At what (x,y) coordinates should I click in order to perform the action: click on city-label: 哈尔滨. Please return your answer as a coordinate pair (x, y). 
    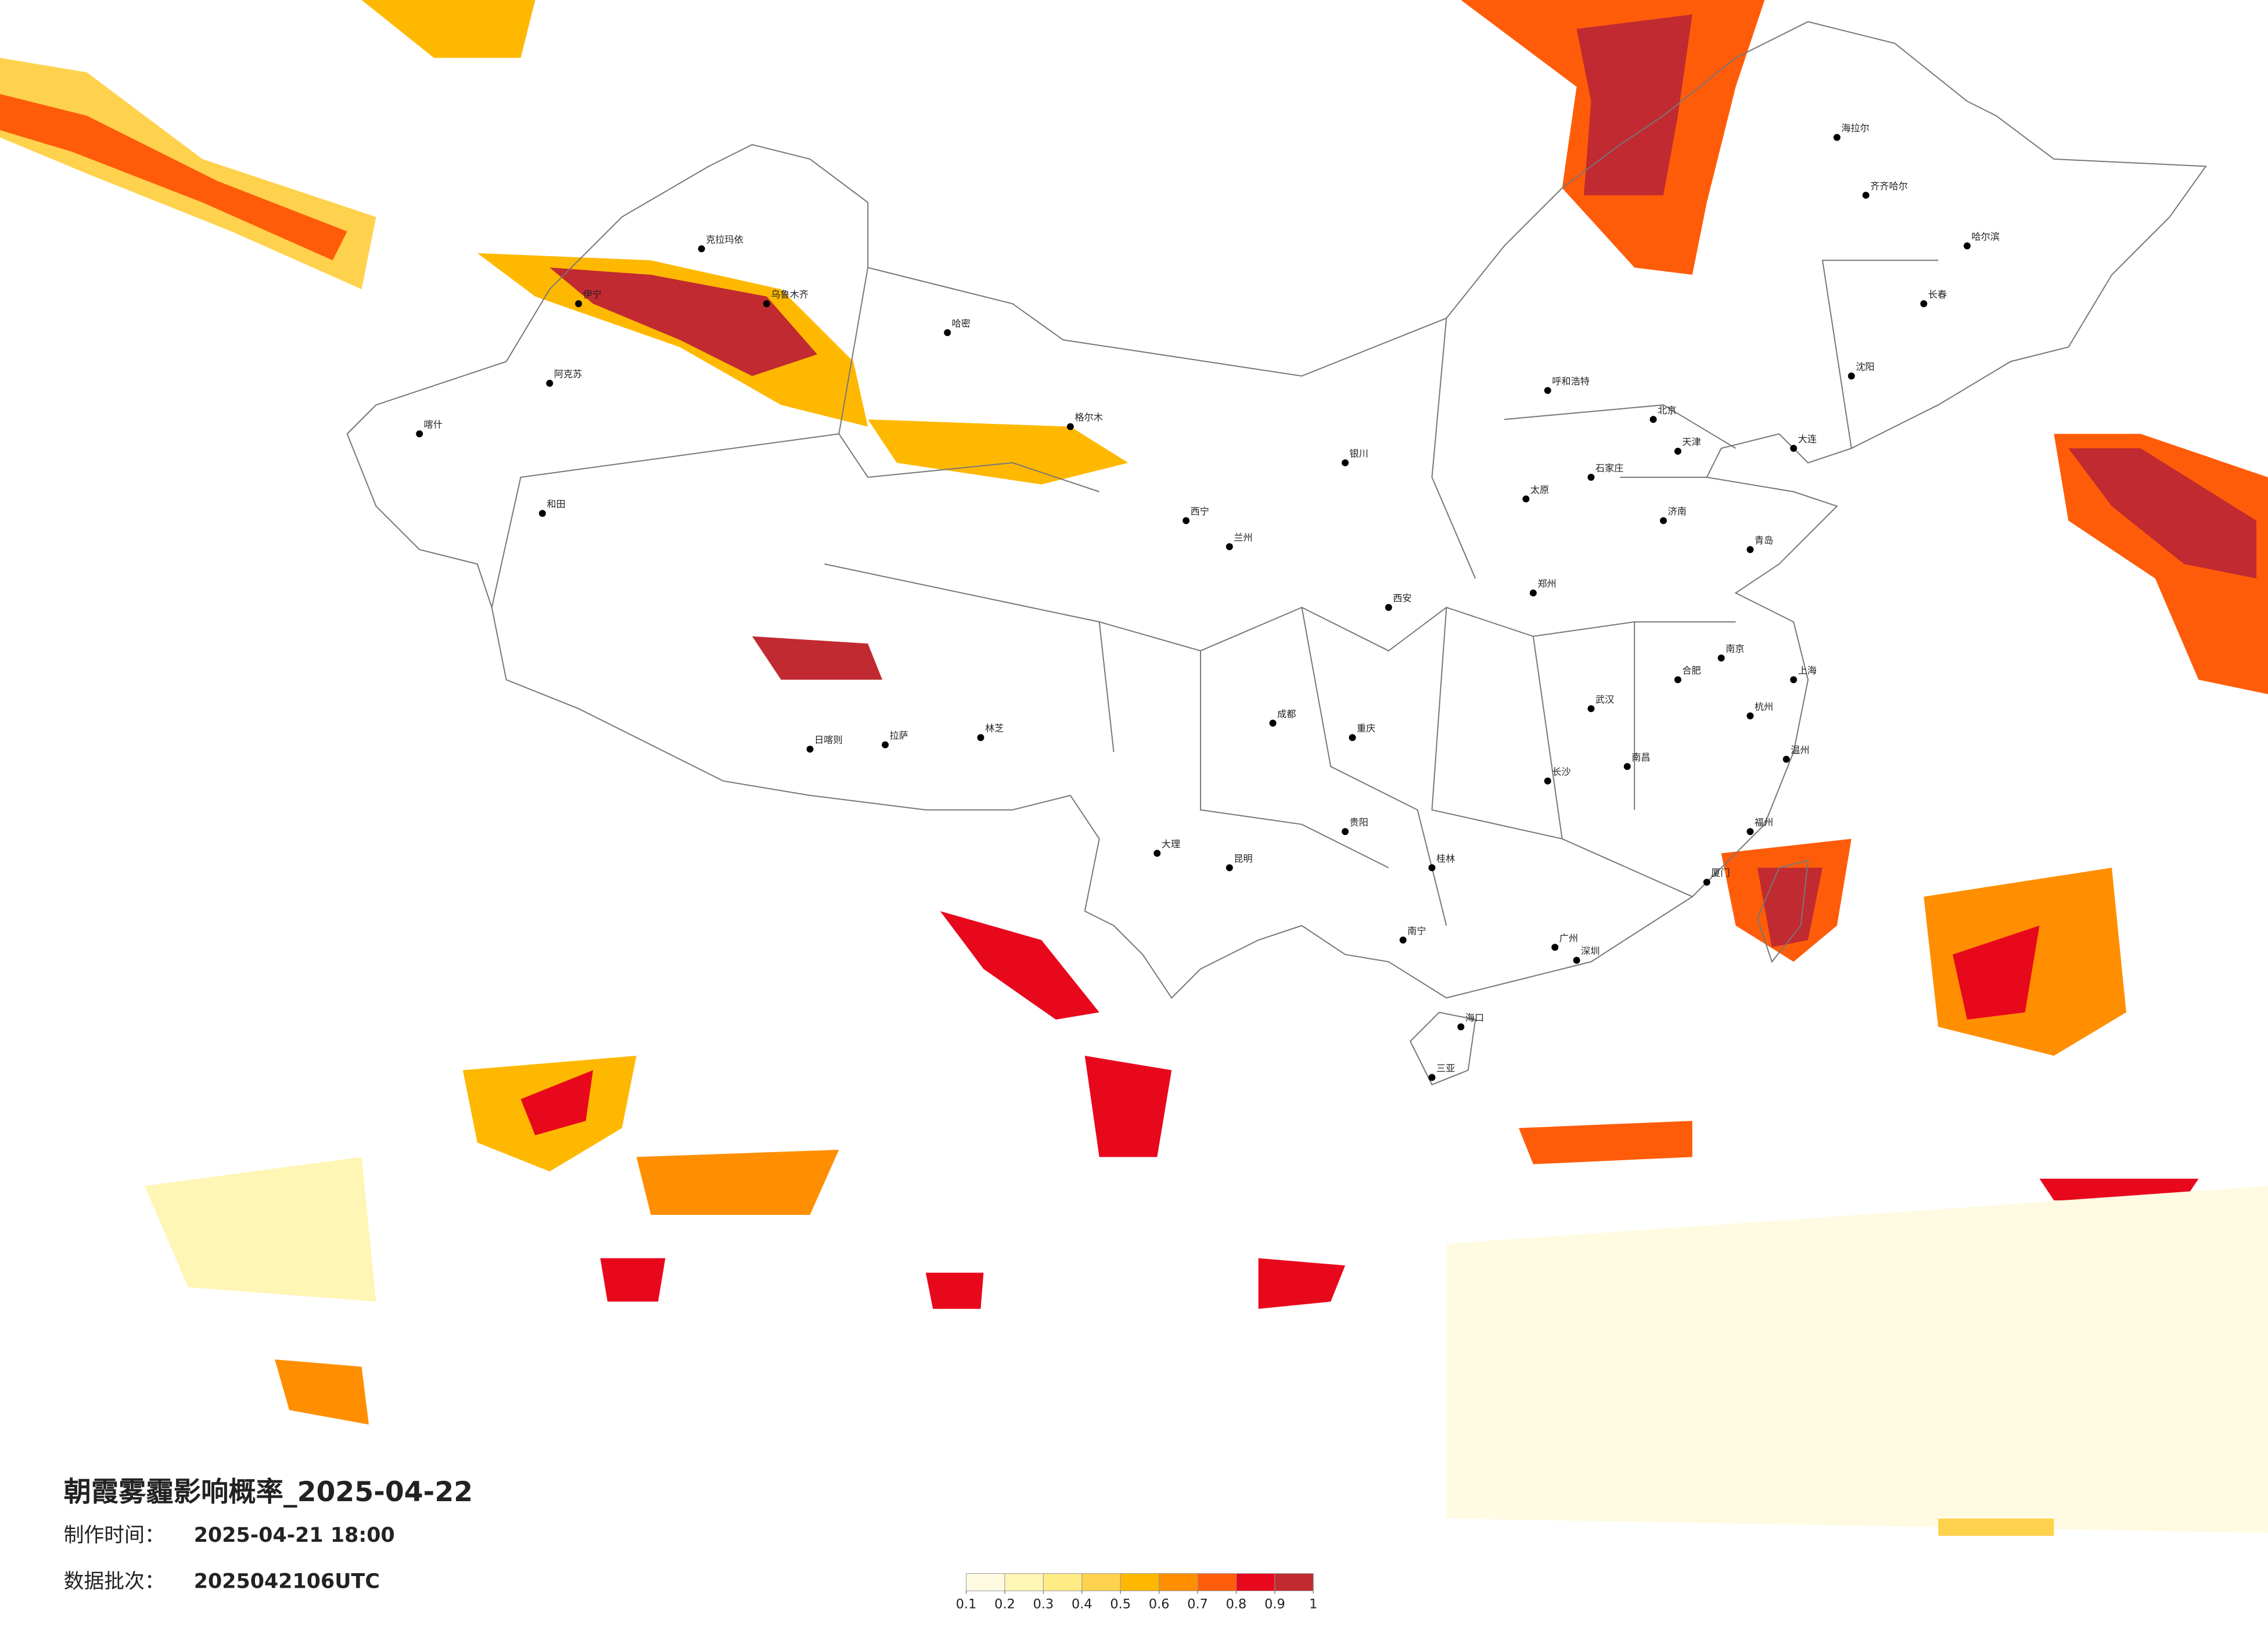
    Looking at the image, I should click on (1985, 236).